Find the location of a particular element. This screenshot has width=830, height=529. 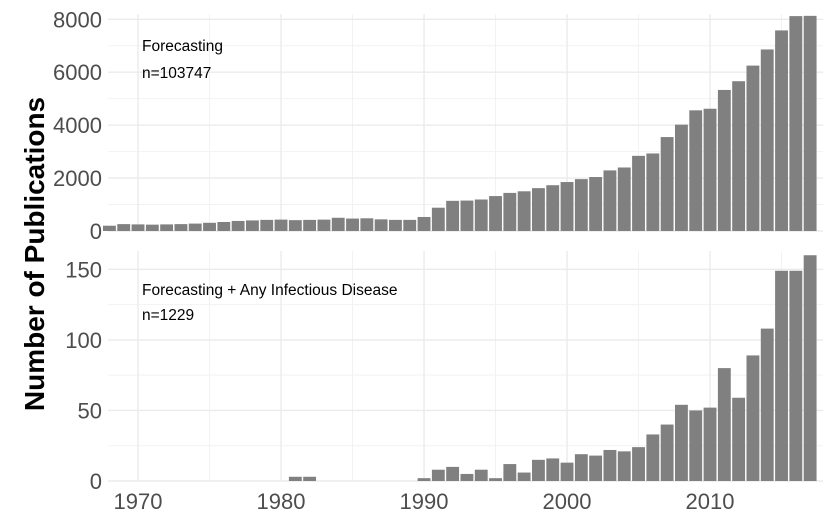

y-ticks-forecasting: 0 2000 4000 6000 8000 is located at coordinates (77, 125).